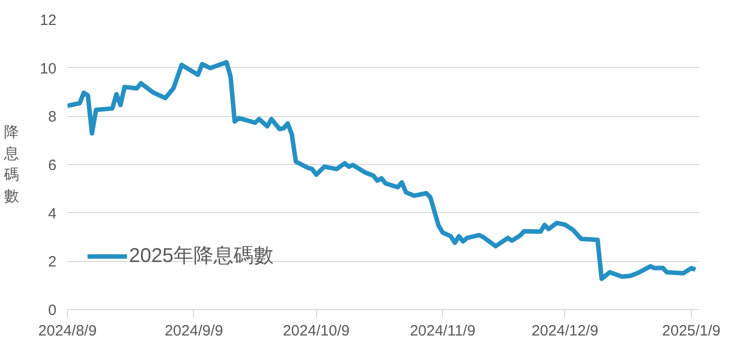  Describe the element at coordinates (194, 331) in the screenshot. I see `x-tick-label: 2024/9/9` at that location.